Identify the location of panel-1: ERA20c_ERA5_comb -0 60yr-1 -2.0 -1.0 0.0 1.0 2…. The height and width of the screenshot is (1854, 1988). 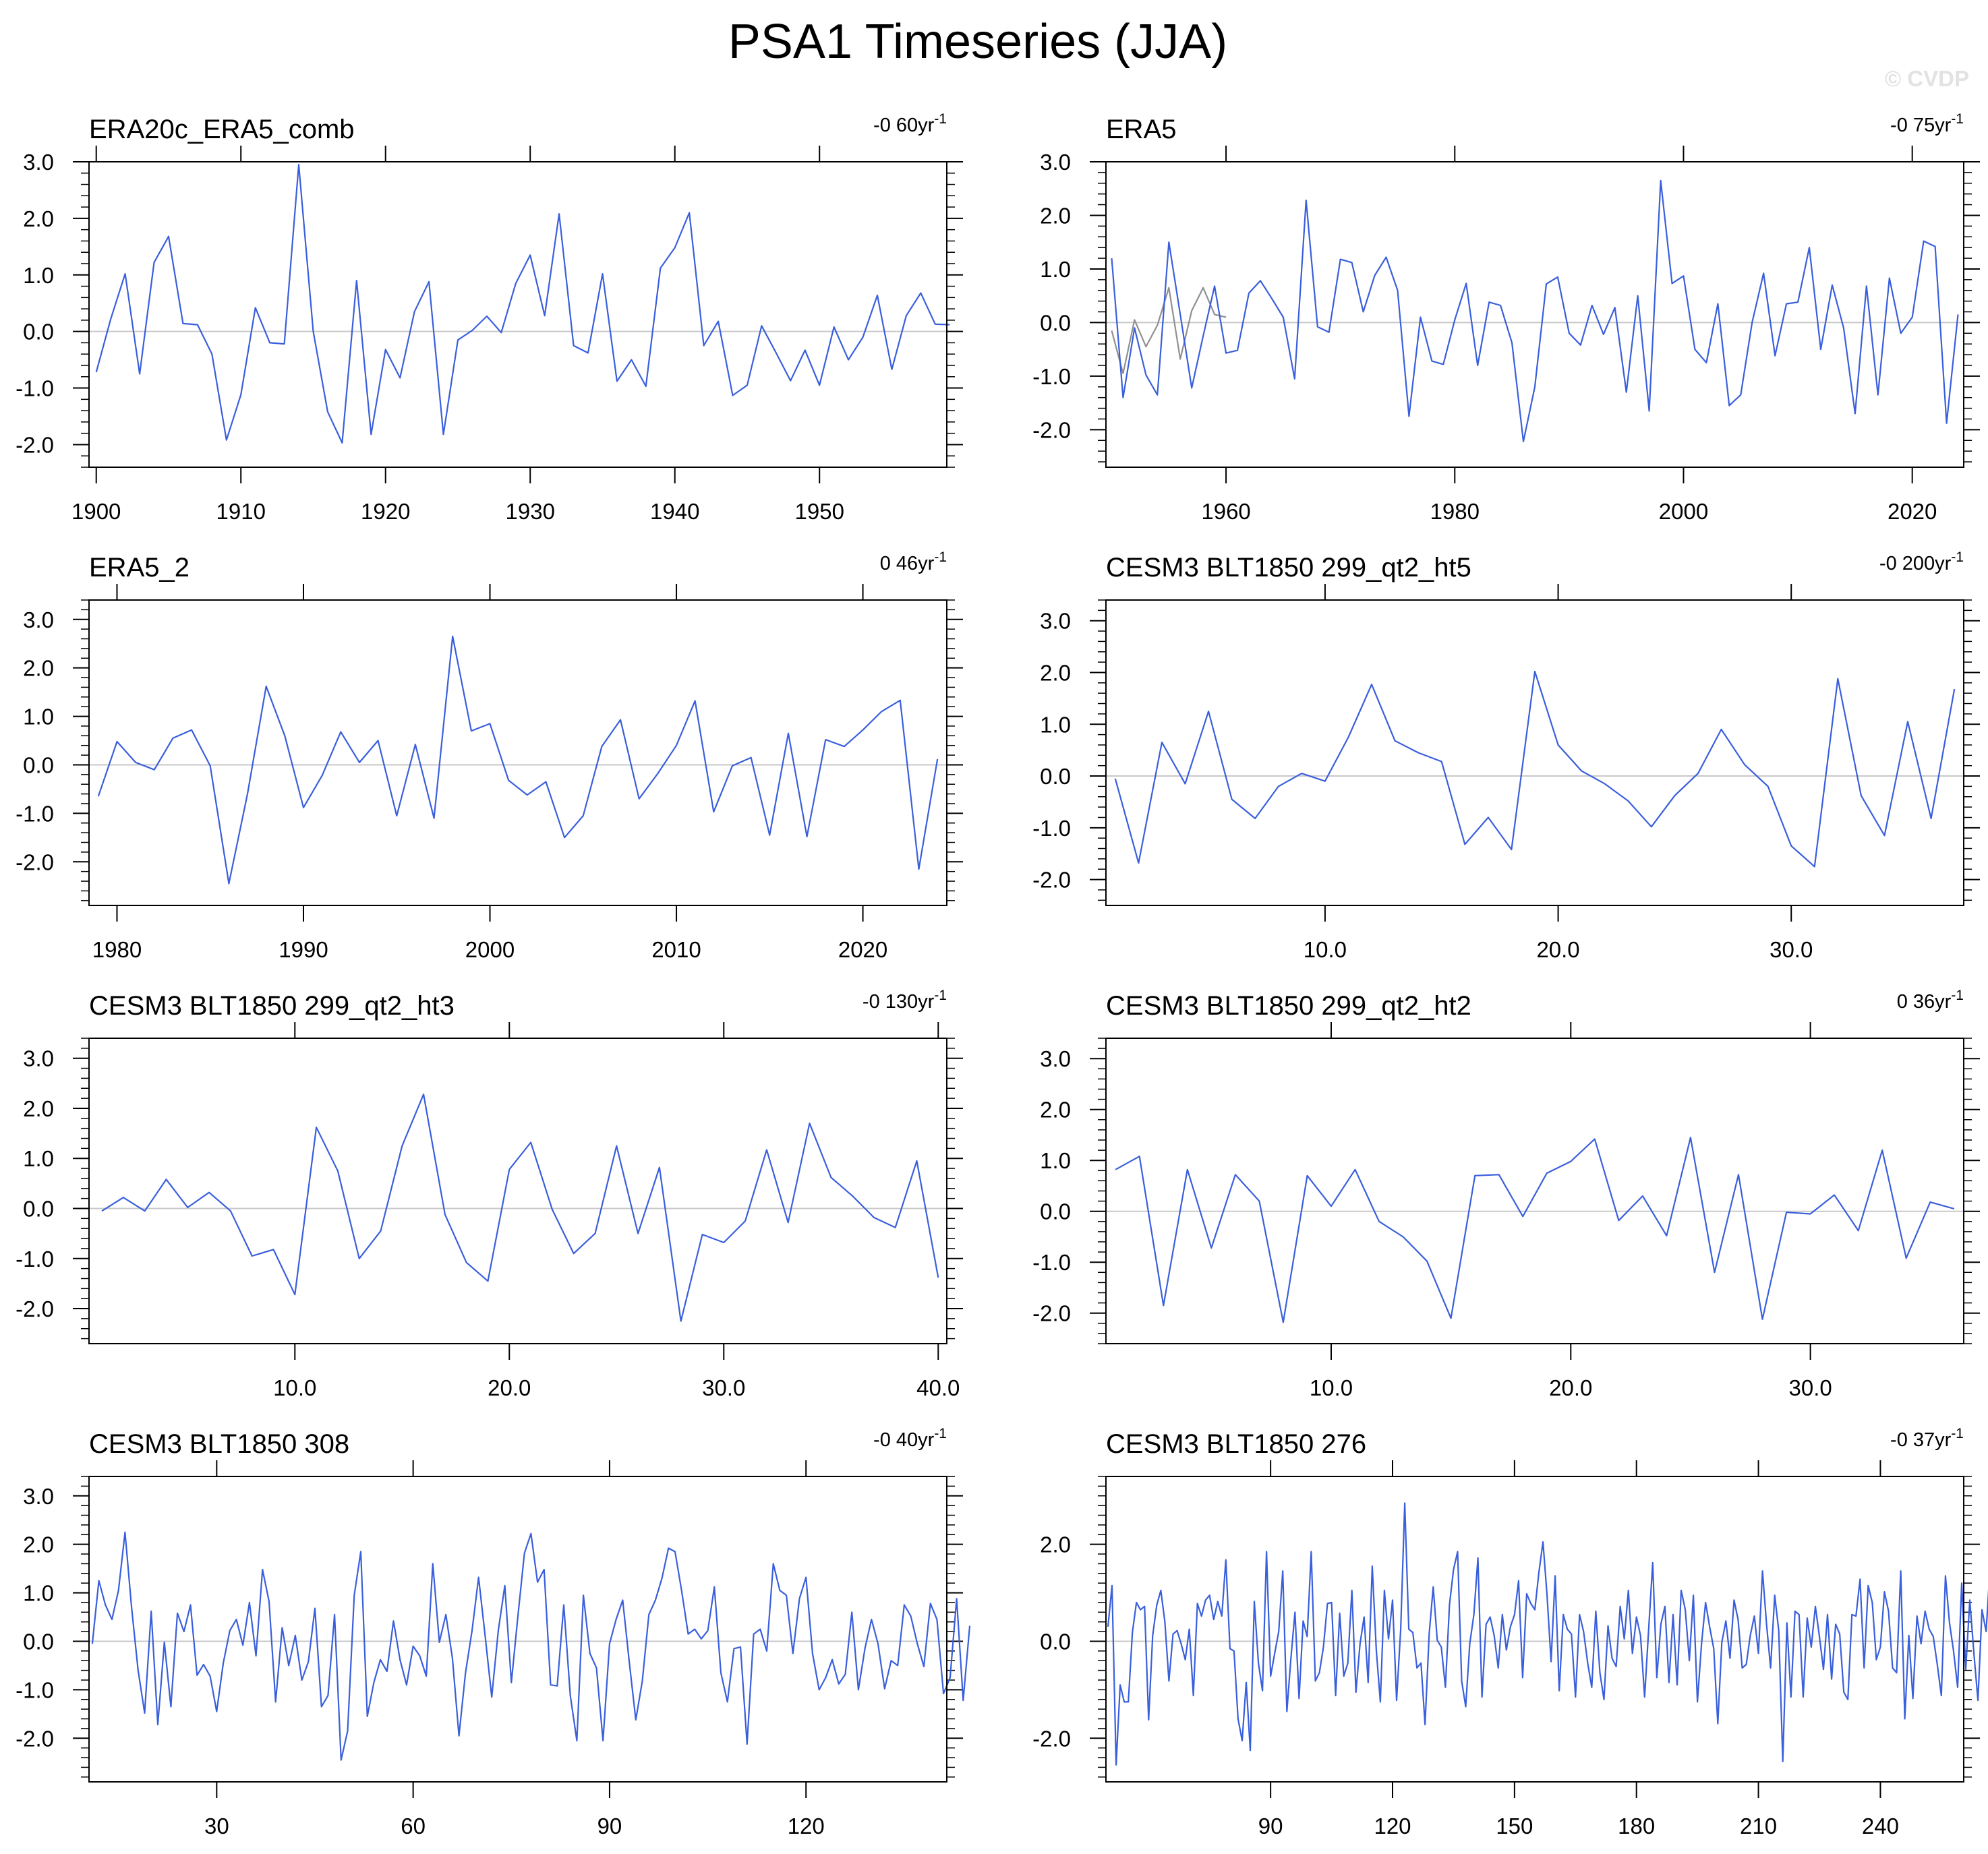
(489, 317).